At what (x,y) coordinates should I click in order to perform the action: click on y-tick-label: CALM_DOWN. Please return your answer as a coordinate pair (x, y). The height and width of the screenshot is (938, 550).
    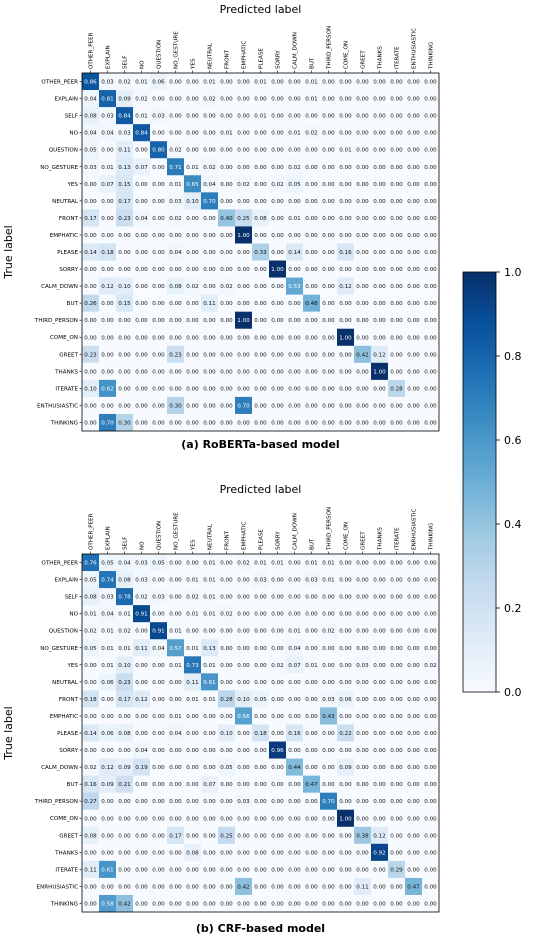
    Looking at the image, I should click on (59, 768).